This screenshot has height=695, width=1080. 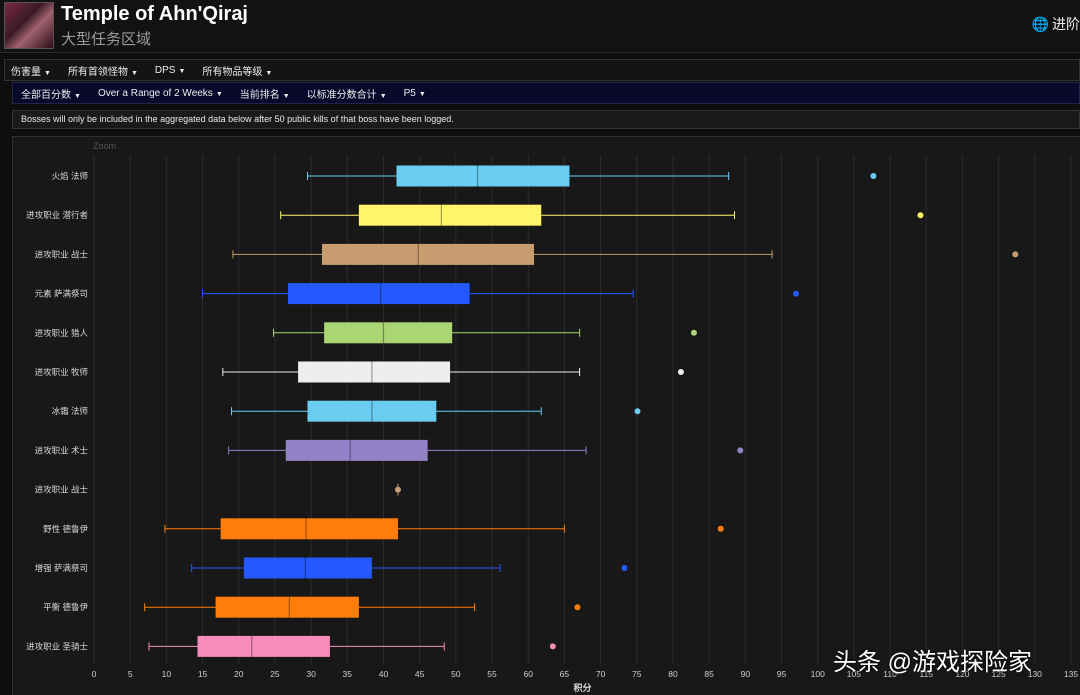 What do you see at coordinates (31, 72) in the screenshot?
I see `metric-dropdown: 伤害量 ▼` at bounding box center [31, 72].